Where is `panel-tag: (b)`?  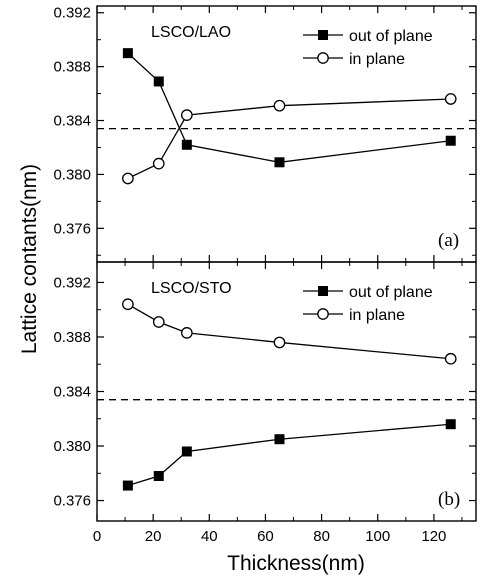
panel-tag: (b) is located at coordinates (449, 499).